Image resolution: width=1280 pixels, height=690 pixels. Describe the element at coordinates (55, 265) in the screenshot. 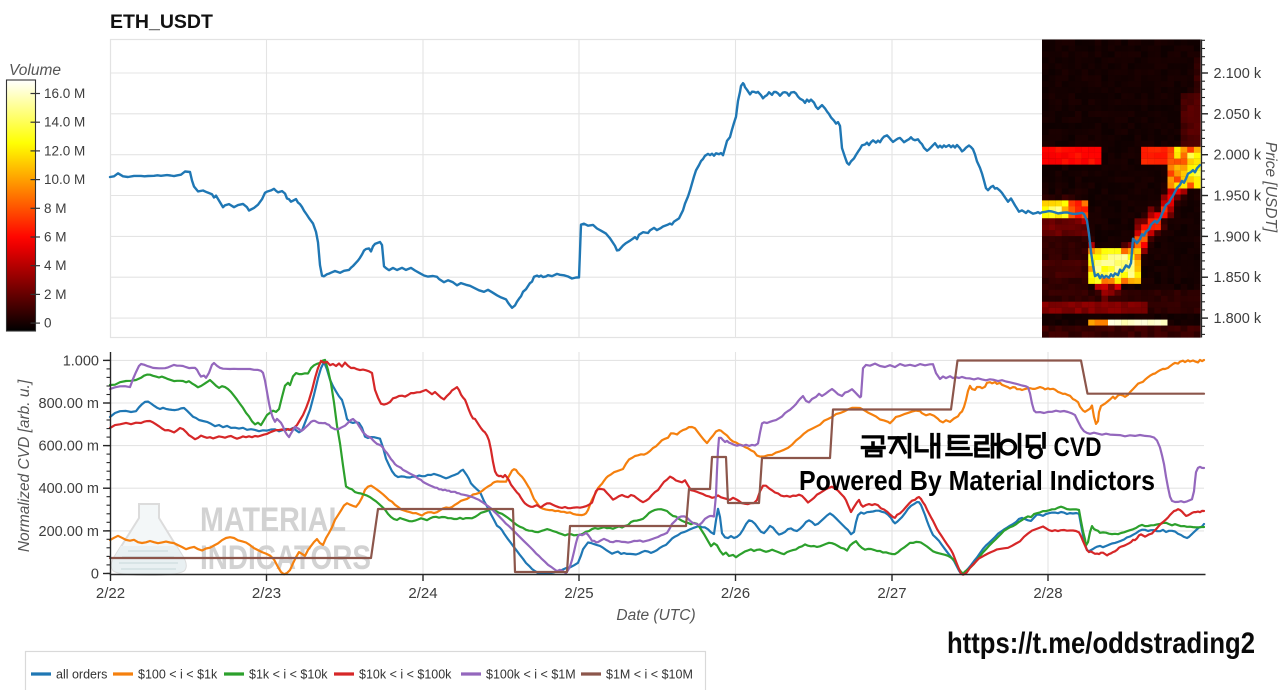

I see `svg-text: 4 M` at that location.